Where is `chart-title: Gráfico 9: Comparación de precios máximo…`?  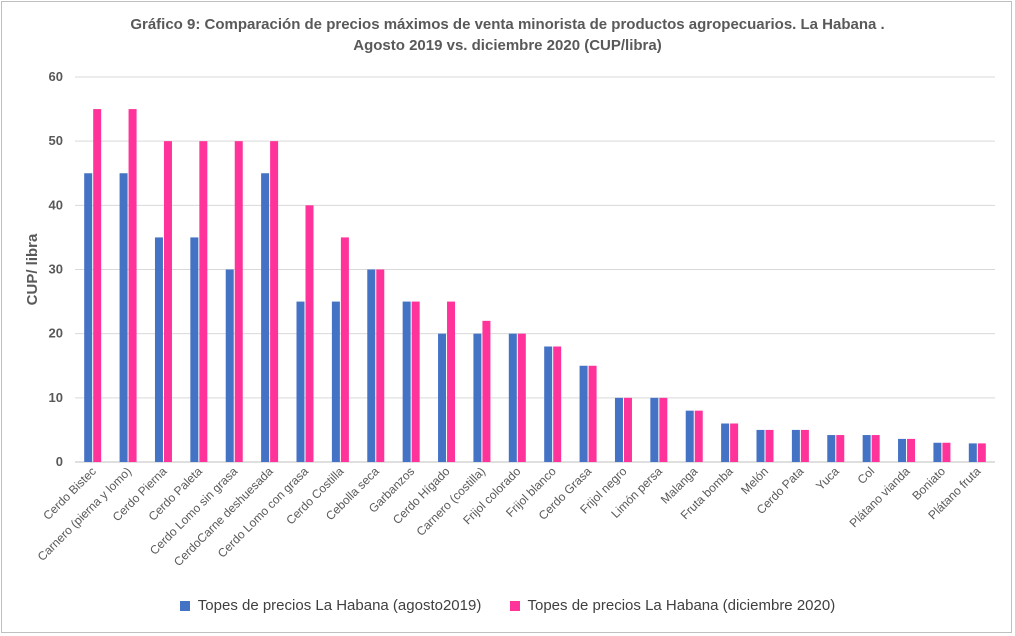 chart-title: Gráfico 9: Comparación de precios máximo… is located at coordinates (507, 35).